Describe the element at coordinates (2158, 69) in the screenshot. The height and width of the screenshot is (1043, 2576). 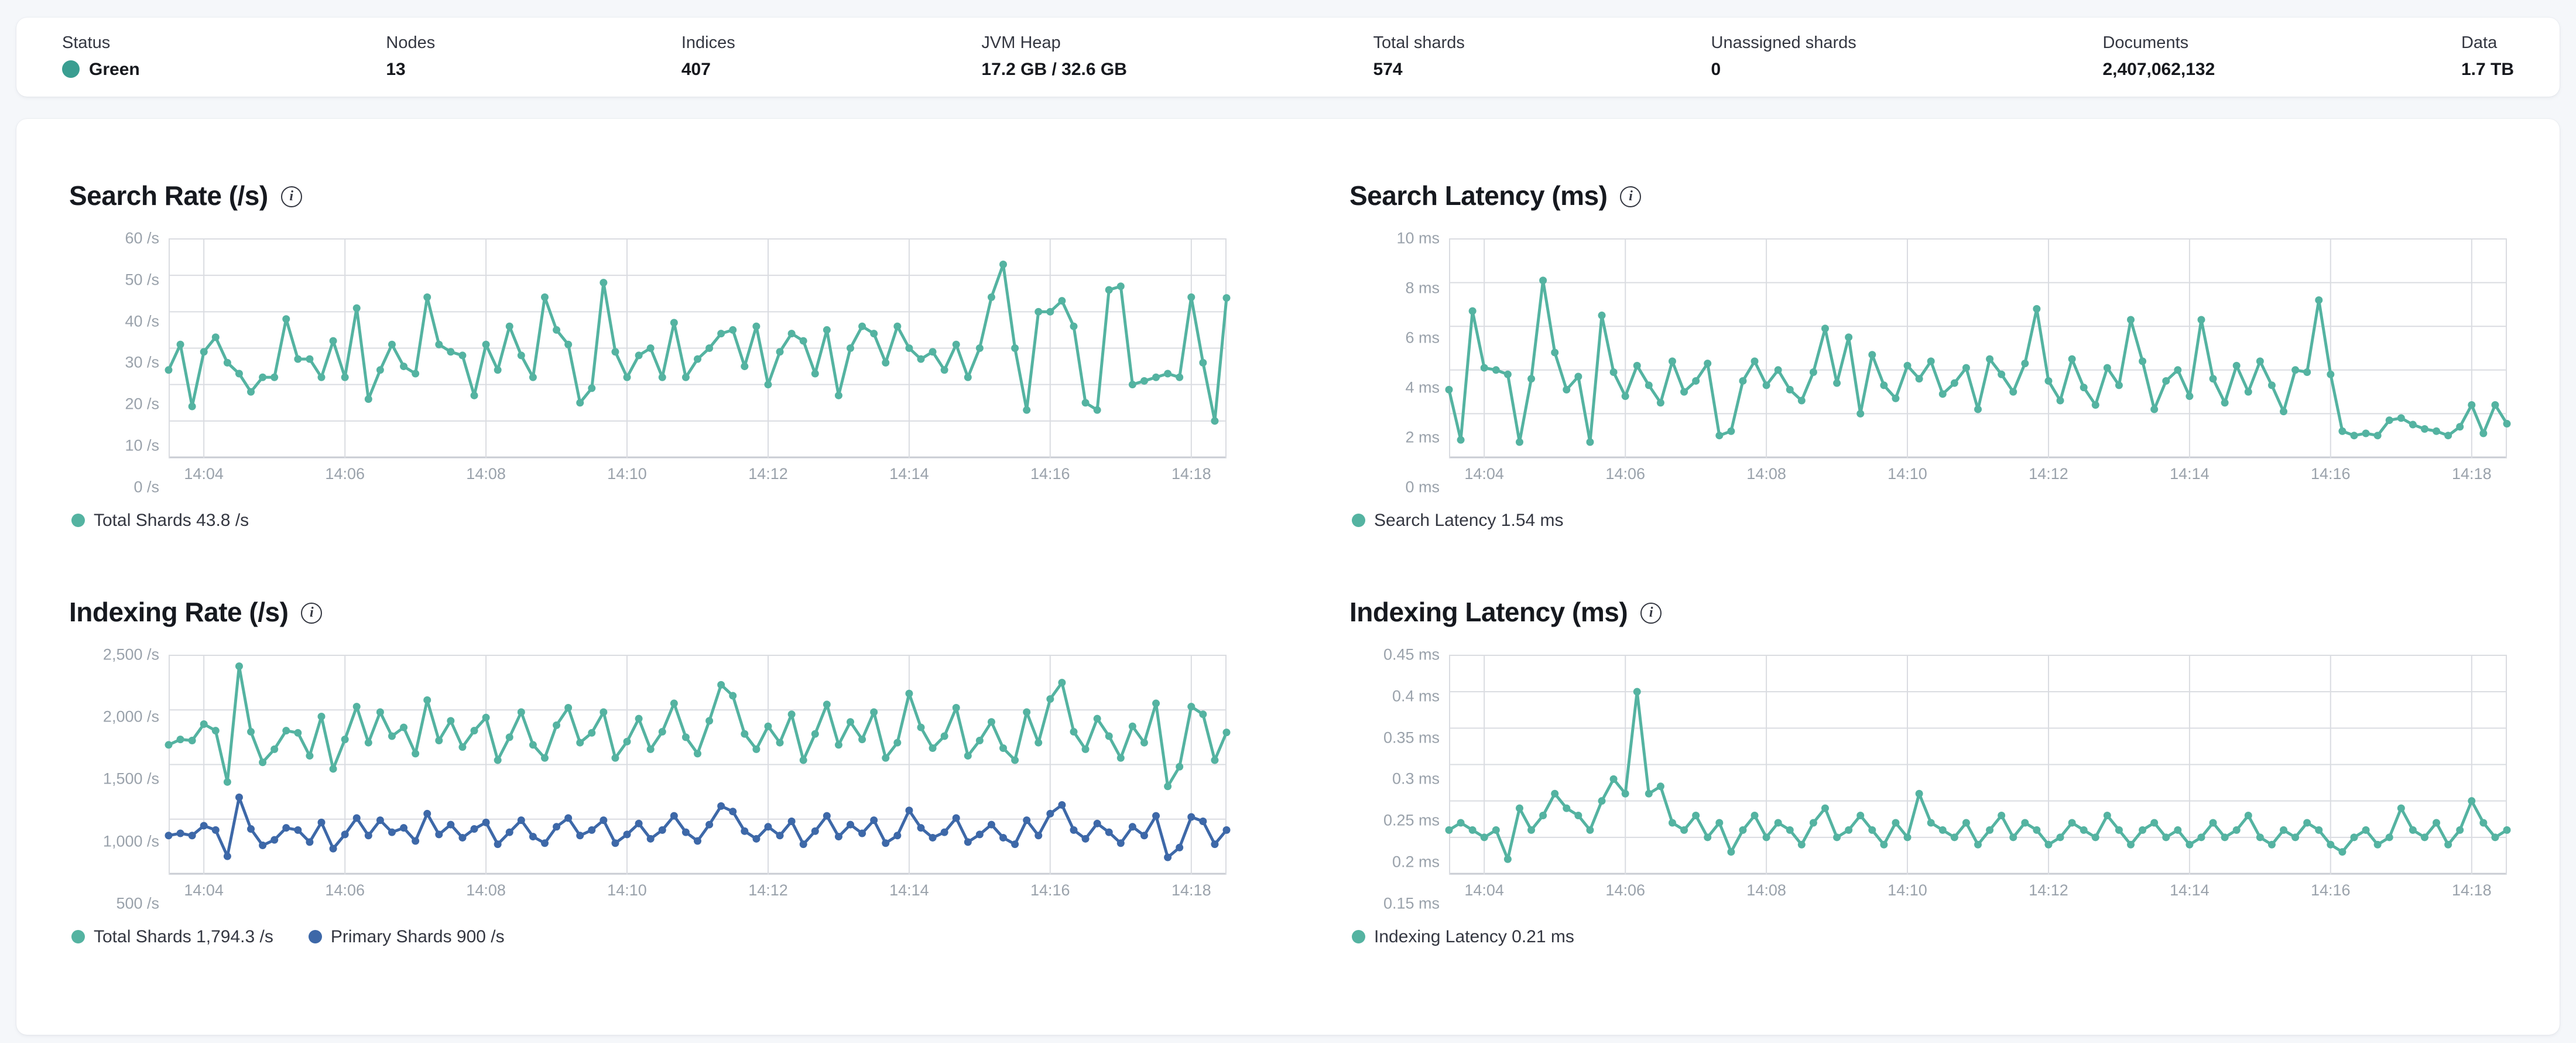
I see `stat-value: 2,407,062,132` at that location.